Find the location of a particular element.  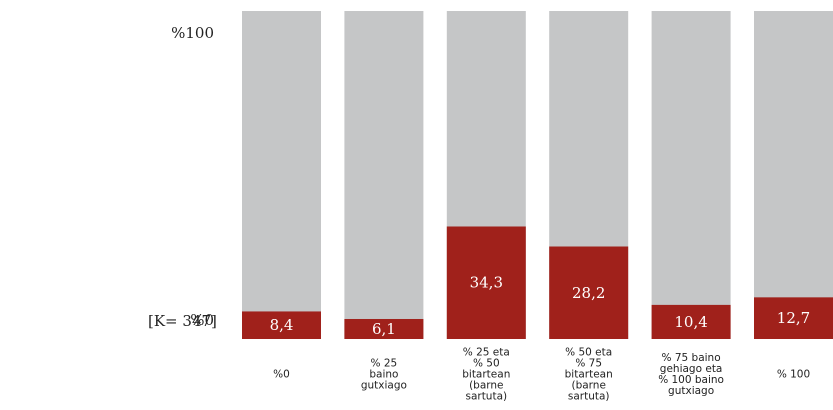

data-label-4: 10,4 is located at coordinates (690, 322).